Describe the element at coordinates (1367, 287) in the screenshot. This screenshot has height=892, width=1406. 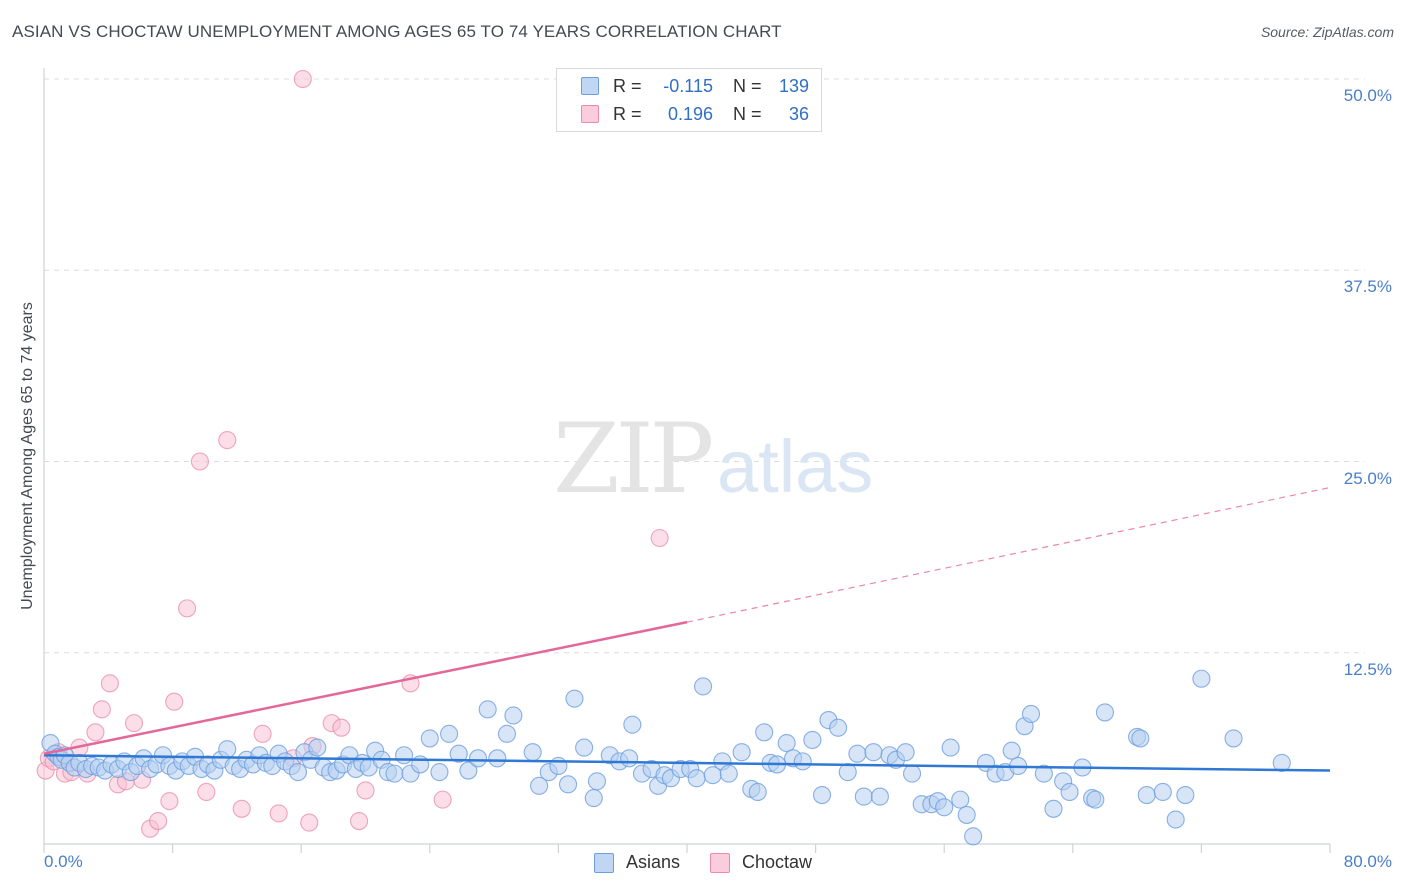
I see `y-tick-label: 37.5%` at that location.